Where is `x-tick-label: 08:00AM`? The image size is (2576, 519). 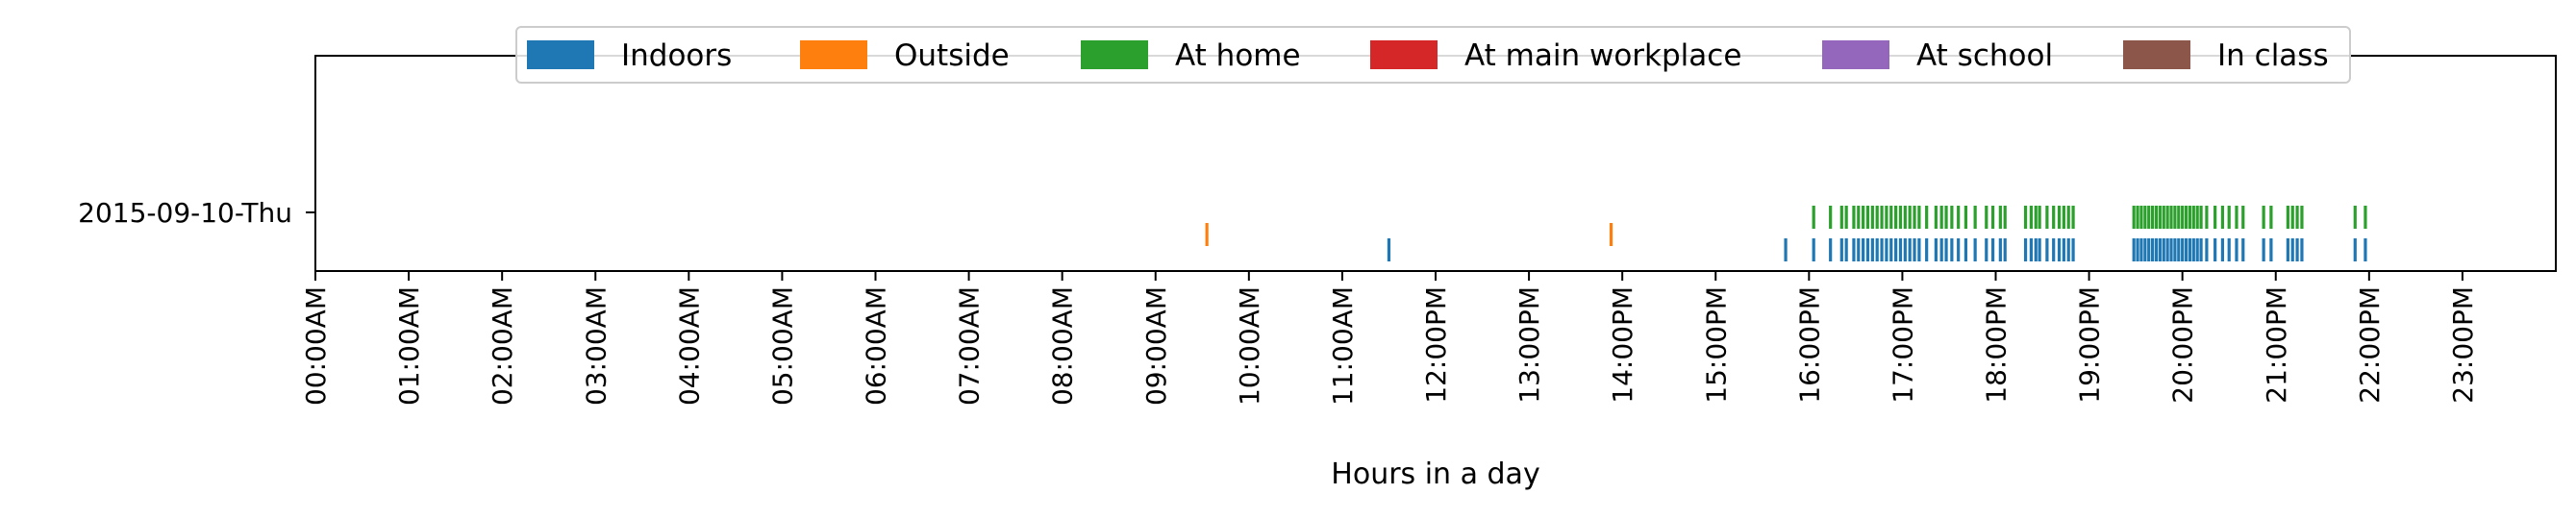 x-tick-label: 08:00AM is located at coordinates (1063, 346).